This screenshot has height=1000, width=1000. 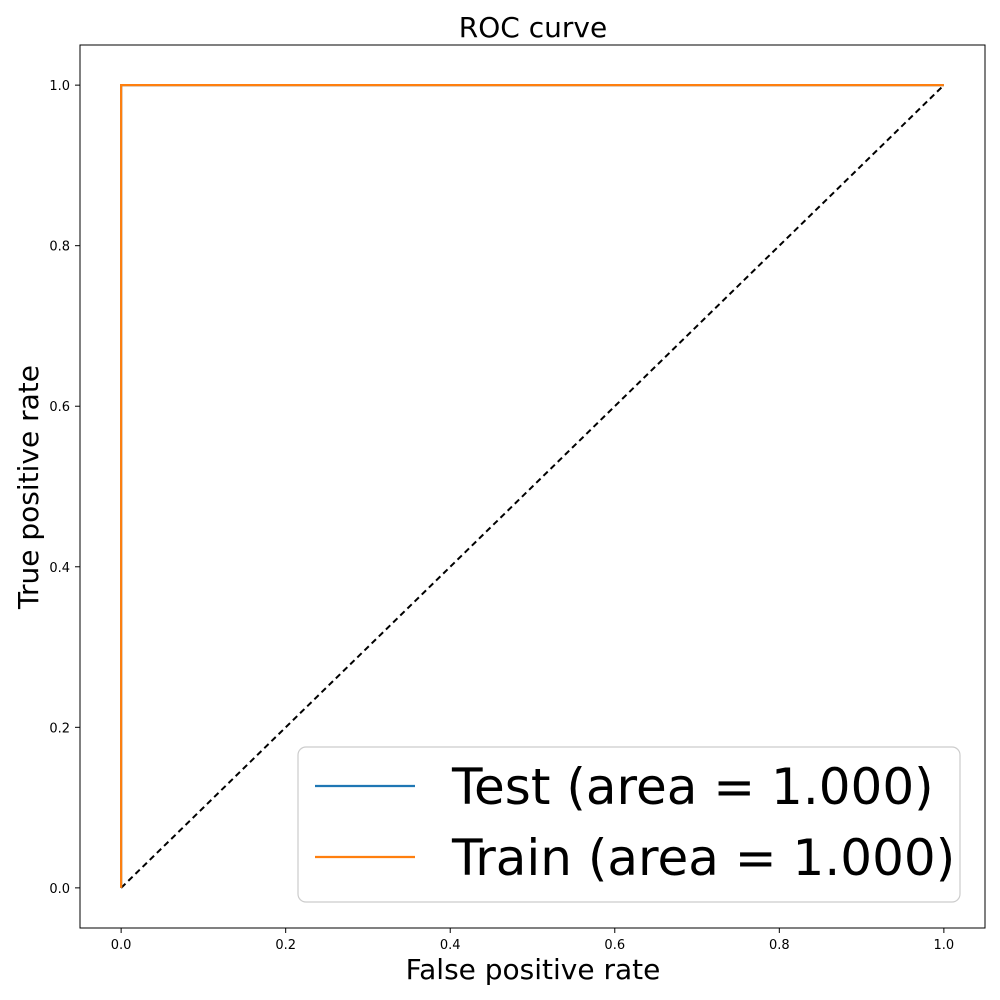 I want to click on x-tick-label: 0.4, so click(x=450, y=945).